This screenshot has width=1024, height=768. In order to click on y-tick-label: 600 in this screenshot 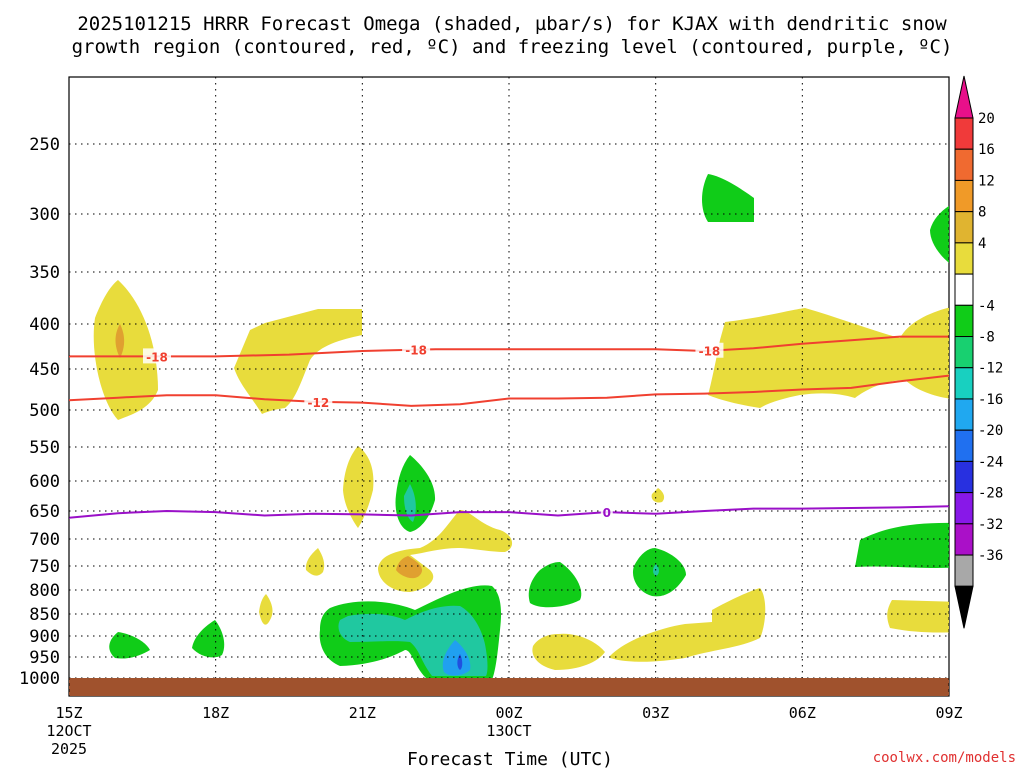, I will do `click(44, 482)`.